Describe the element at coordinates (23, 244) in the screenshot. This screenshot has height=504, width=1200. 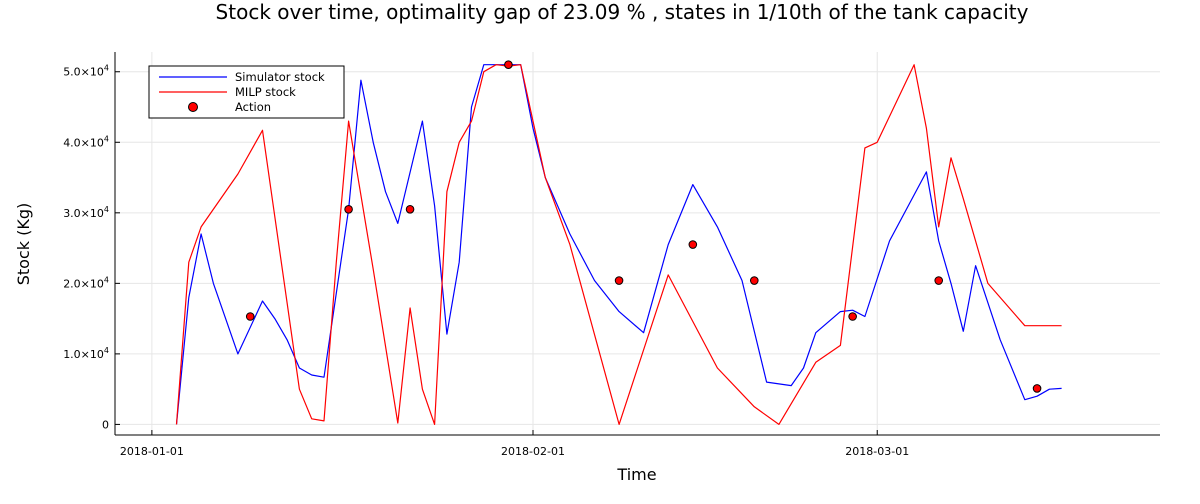
I see `y-axis-title: Stock (Kg)` at that location.